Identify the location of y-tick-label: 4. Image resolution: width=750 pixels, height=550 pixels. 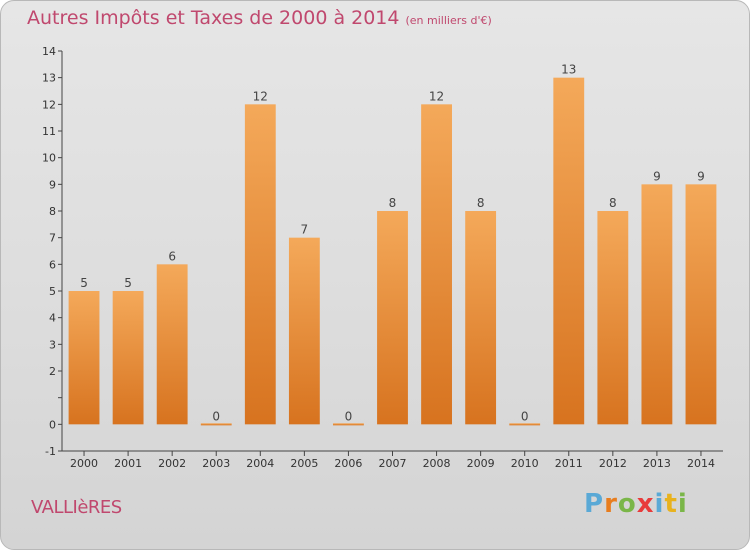
(52, 318).